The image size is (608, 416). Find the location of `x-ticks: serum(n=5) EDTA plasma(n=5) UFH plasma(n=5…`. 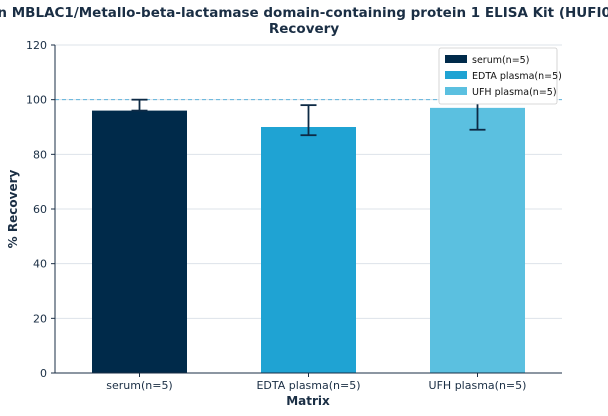

x-ticks: serum(n=5) EDTA plasma(n=5) UFH plasma(n=5… is located at coordinates (316, 382).